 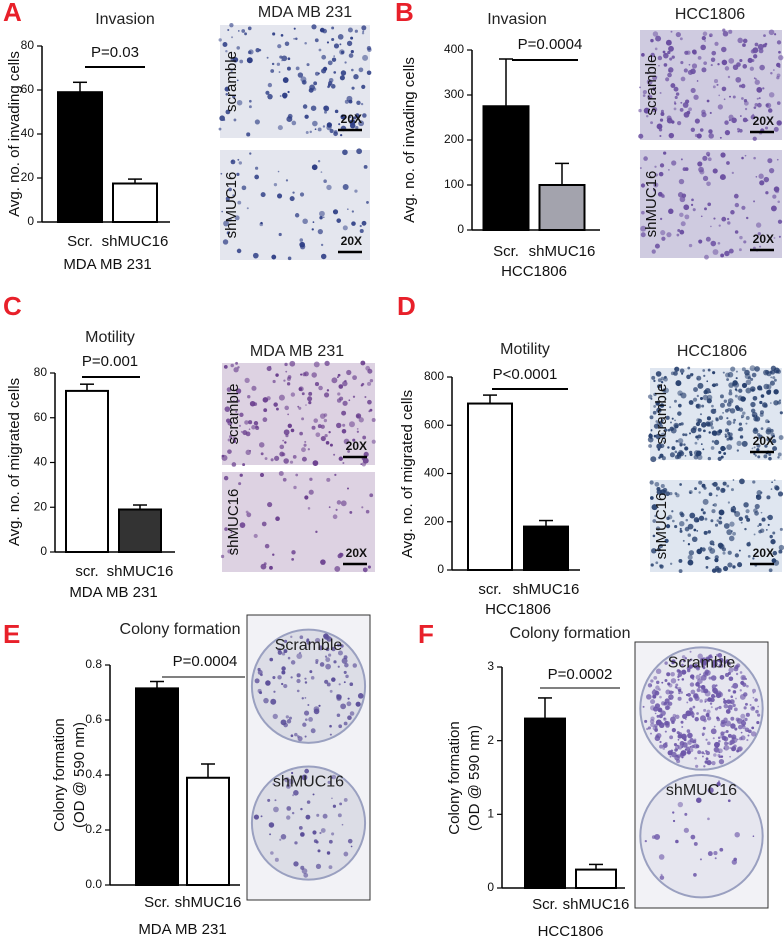 I want to click on y-tick-label: 0, so click(x=490, y=887).